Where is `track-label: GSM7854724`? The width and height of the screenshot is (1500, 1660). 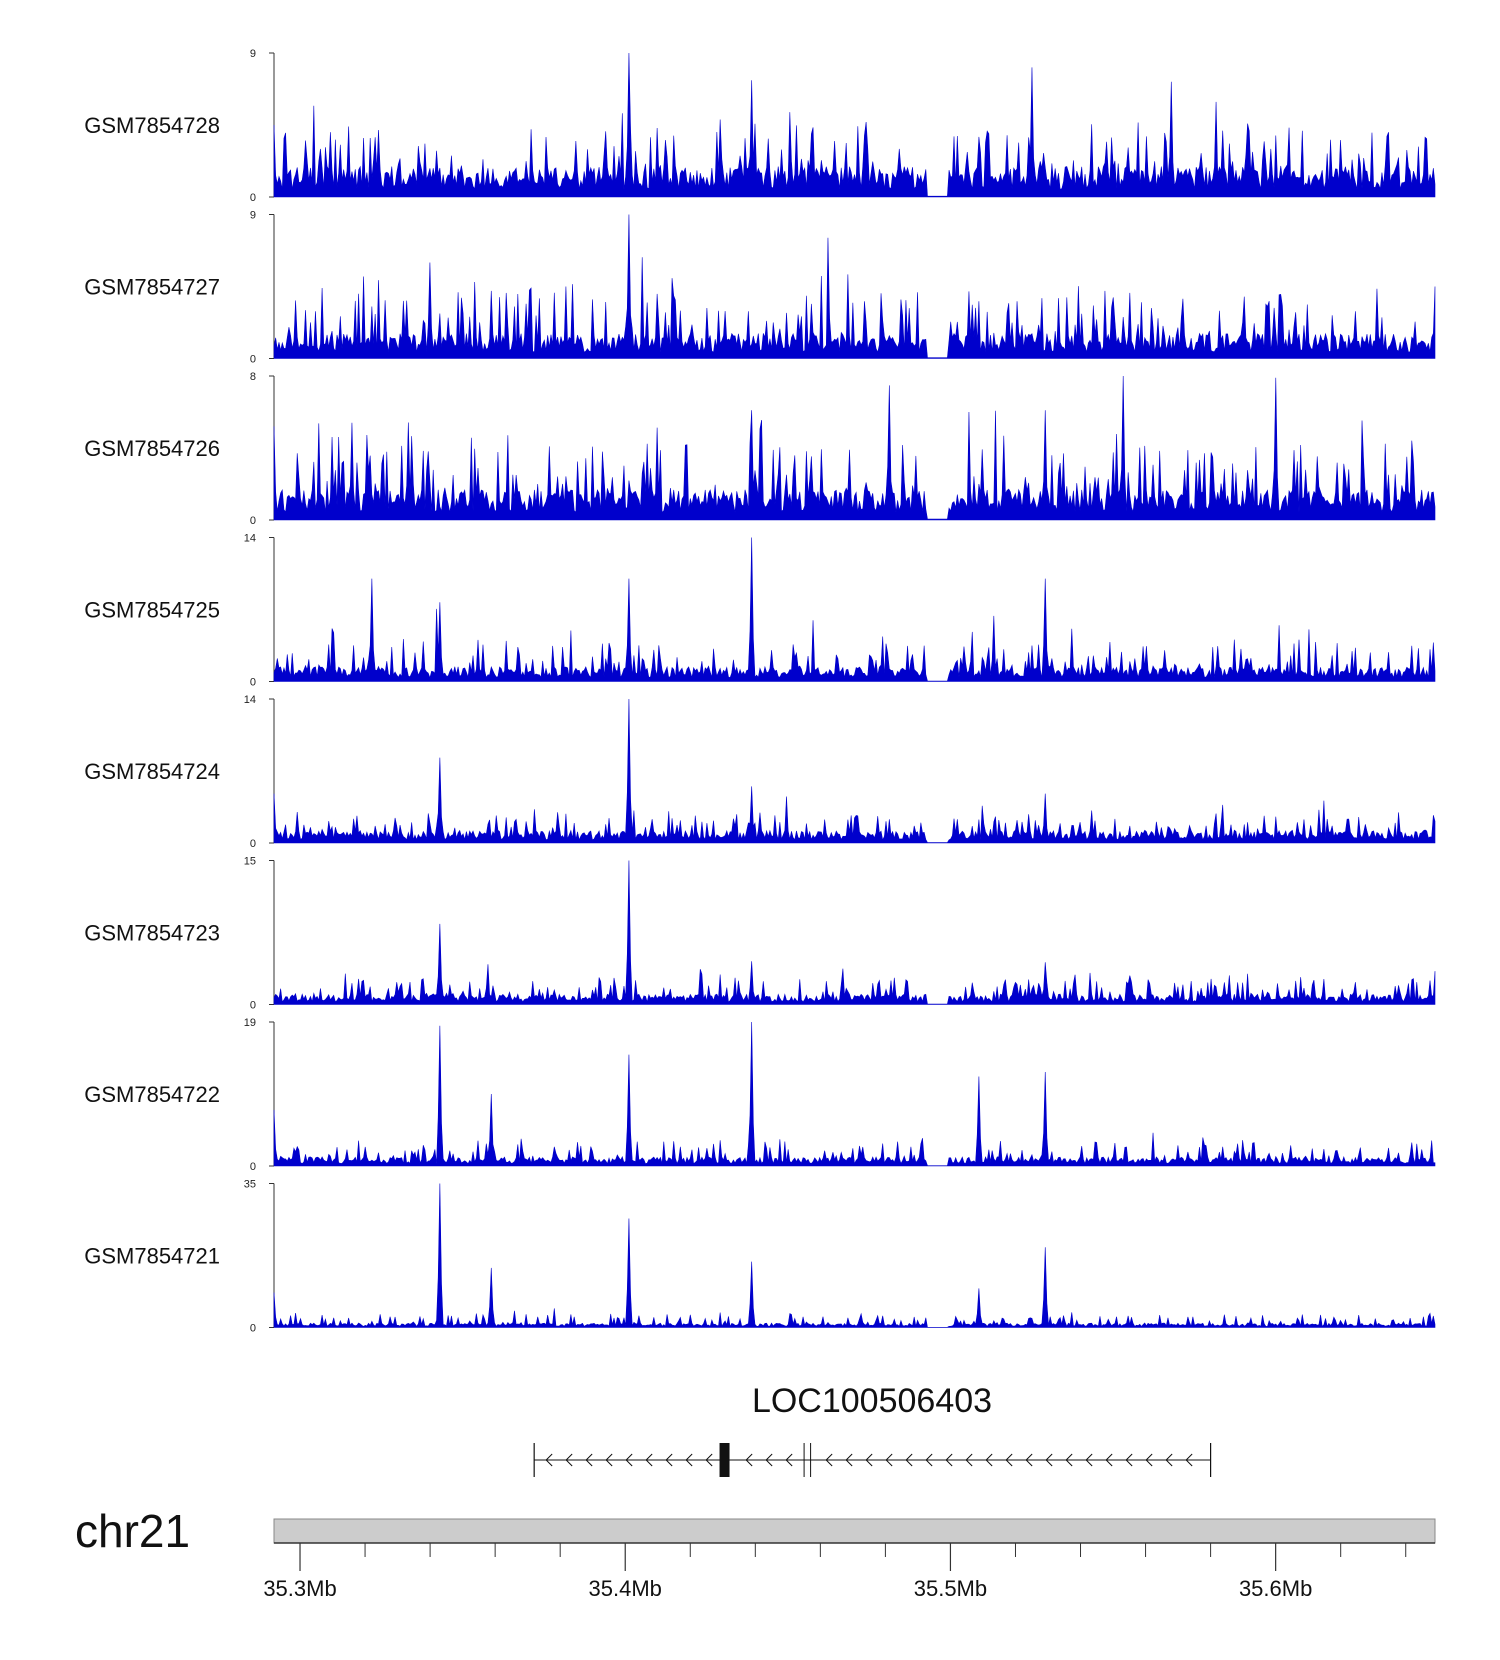
track-label: GSM7854724 is located at coordinates (152, 771).